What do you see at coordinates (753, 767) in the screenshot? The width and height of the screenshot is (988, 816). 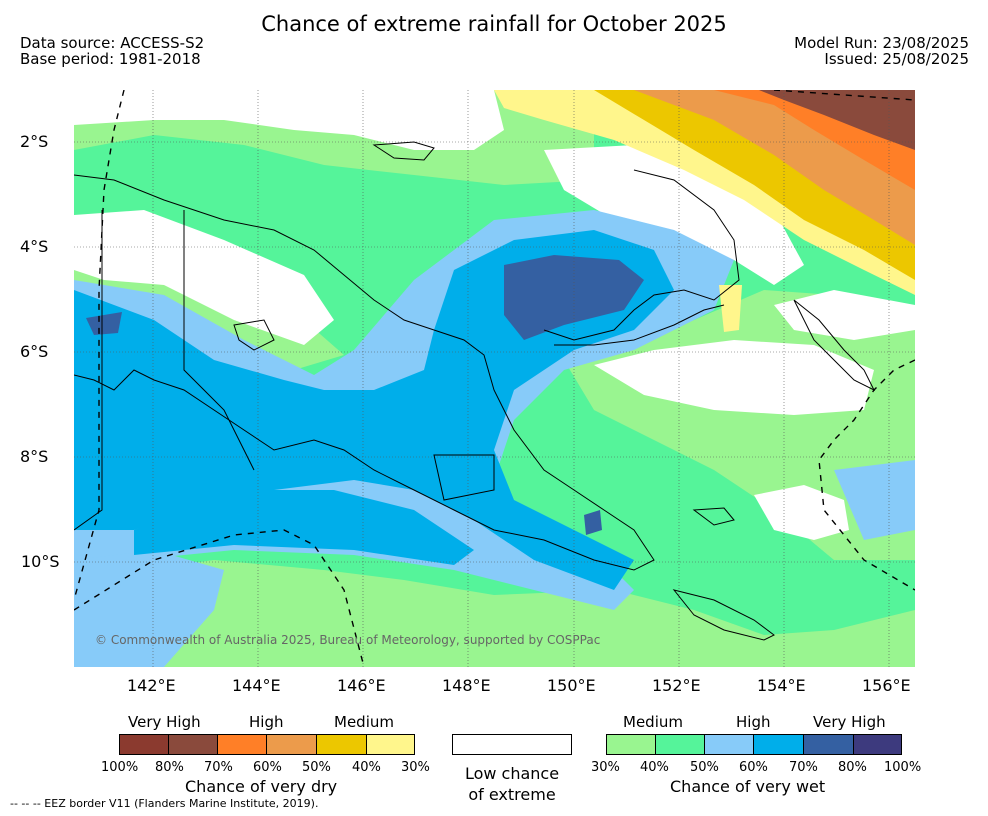 I see `wet-scale-60: 60%` at bounding box center [753, 767].